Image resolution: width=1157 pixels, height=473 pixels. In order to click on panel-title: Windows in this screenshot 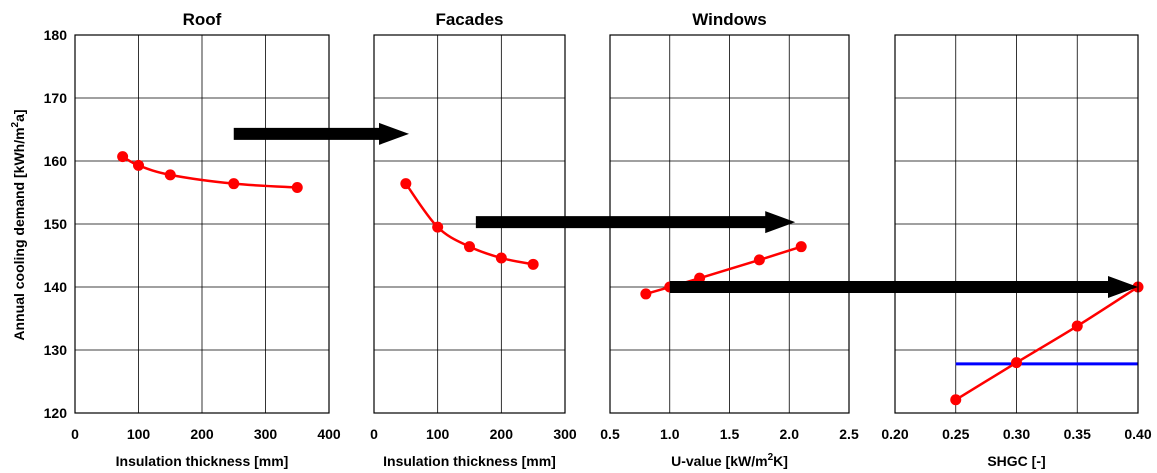, I will do `click(729, 19)`.